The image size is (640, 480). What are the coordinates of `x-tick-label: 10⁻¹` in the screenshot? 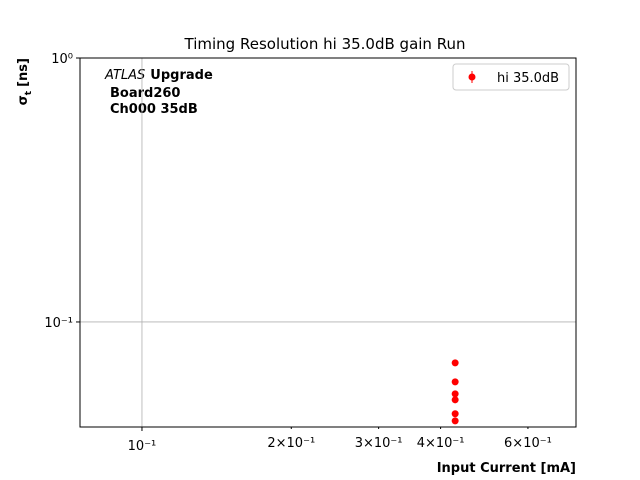 It's located at (142, 446).